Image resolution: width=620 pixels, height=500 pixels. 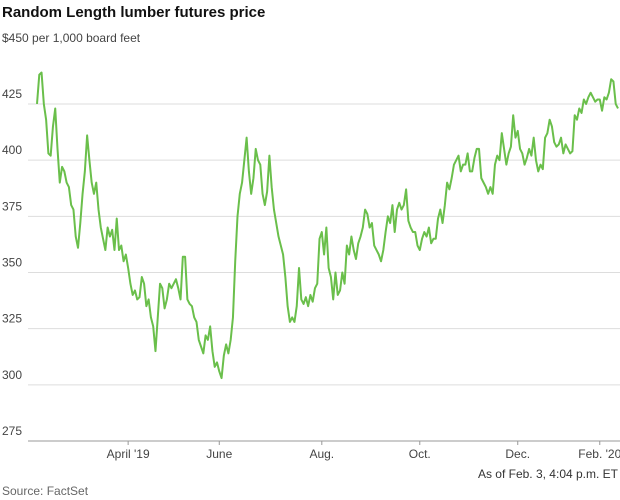 What do you see at coordinates (12, 206) in the screenshot?
I see `y-tick-label: 375` at bounding box center [12, 206].